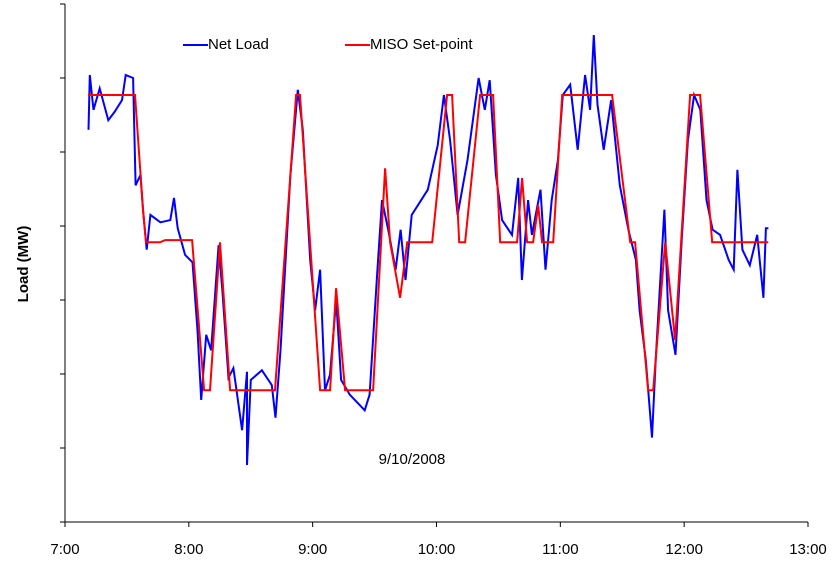 This screenshot has width=839, height=570. I want to click on legend-label: Net Load, so click(238, 44).